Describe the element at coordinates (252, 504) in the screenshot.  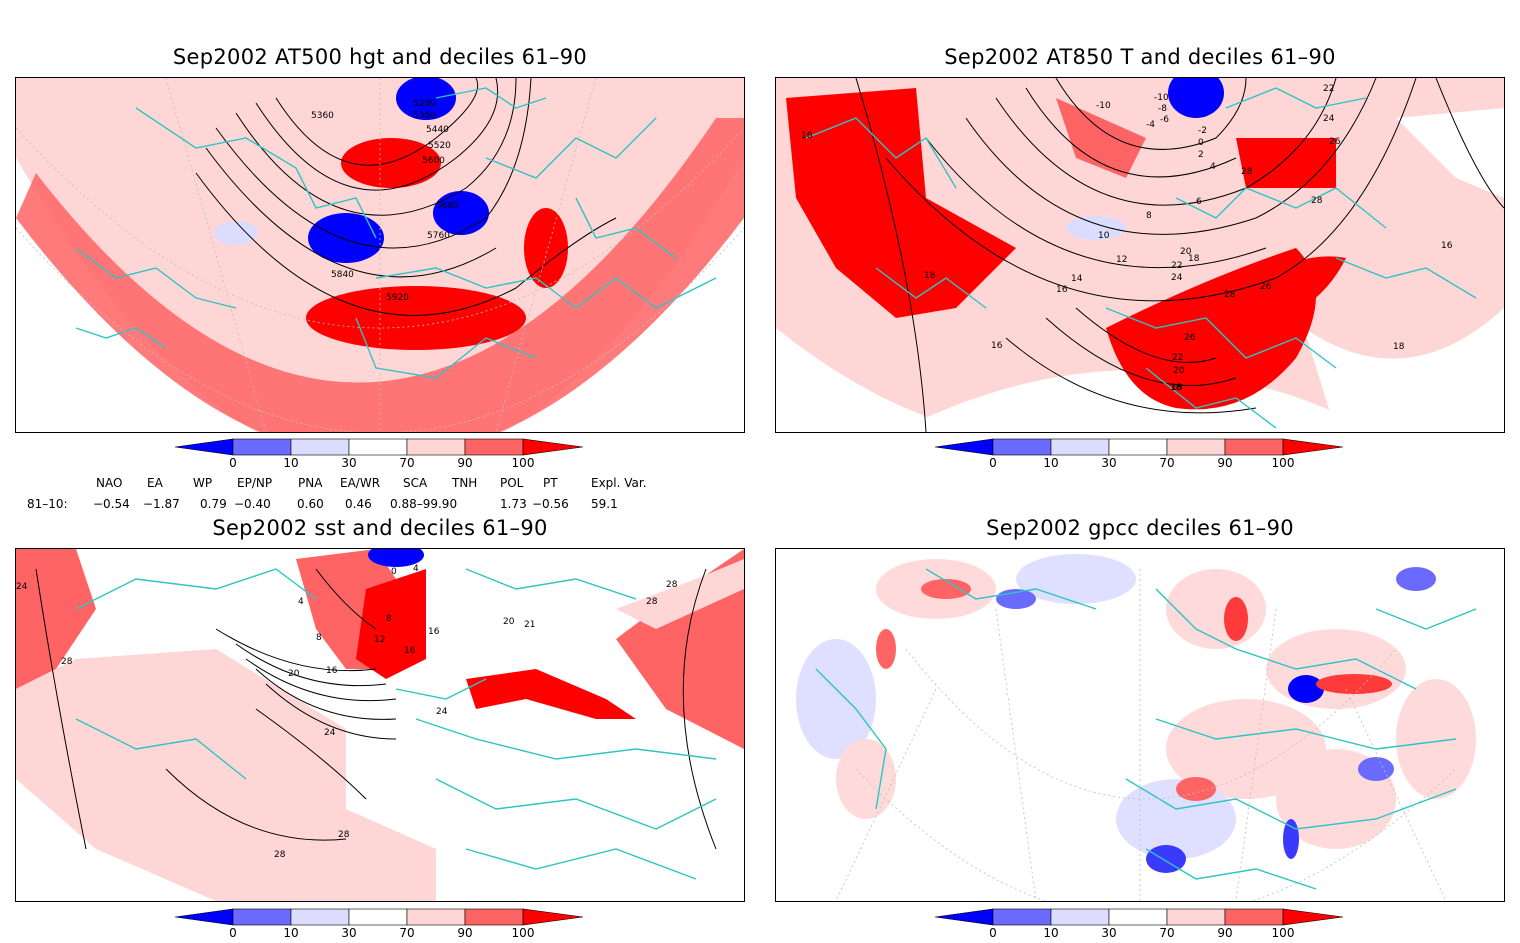
I see `index-value: −0.40` at that location.